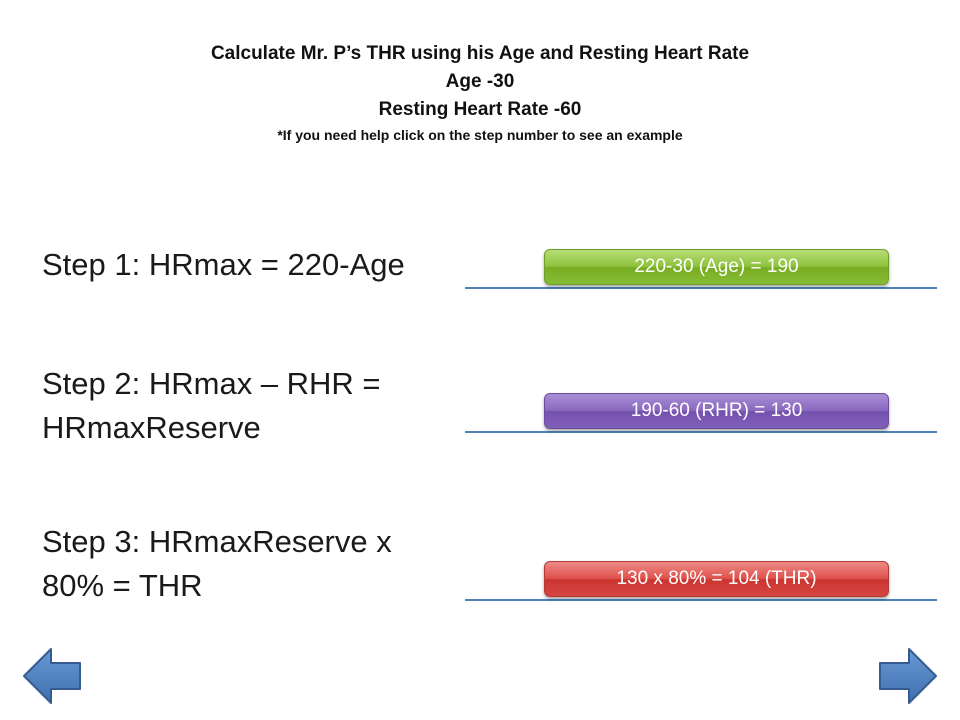 The image size is (960, 720). What do you see at coordinates (151, 427) in the screenshot?
I see `step-2-label-line2: HRmaxReserve` at bounding box center [151, 427].